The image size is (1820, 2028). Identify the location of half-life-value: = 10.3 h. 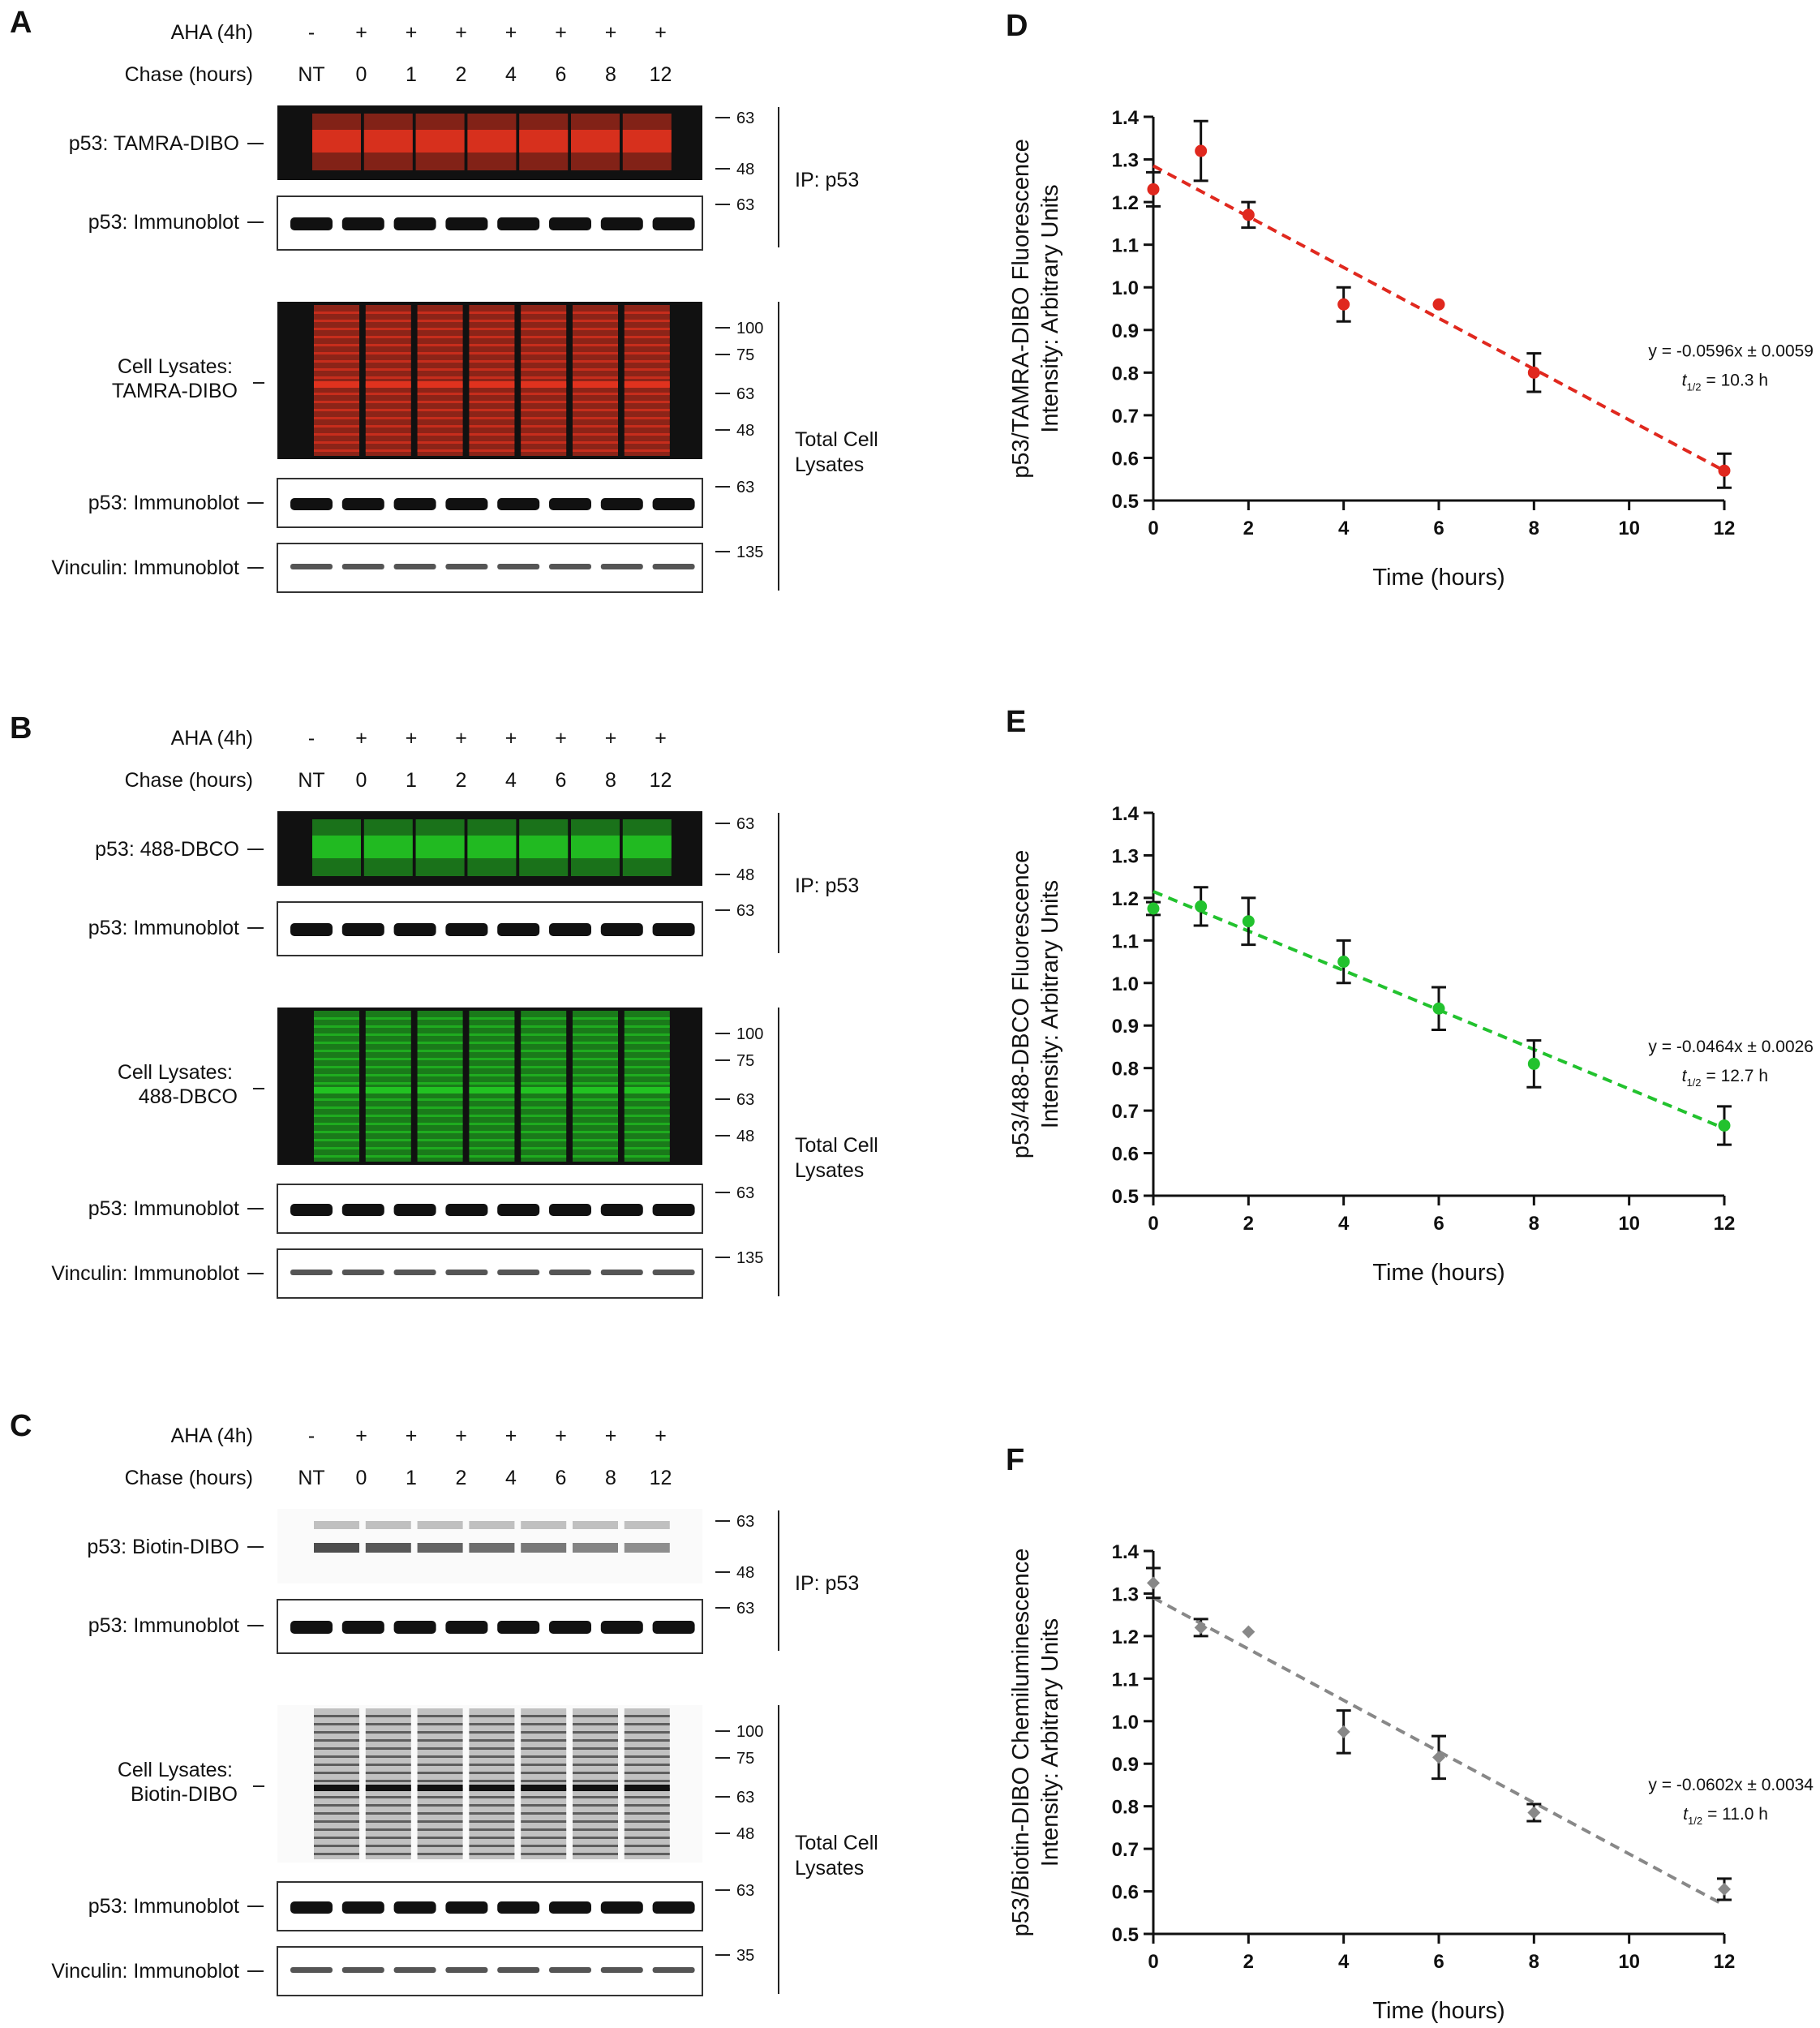
(1737, 381).